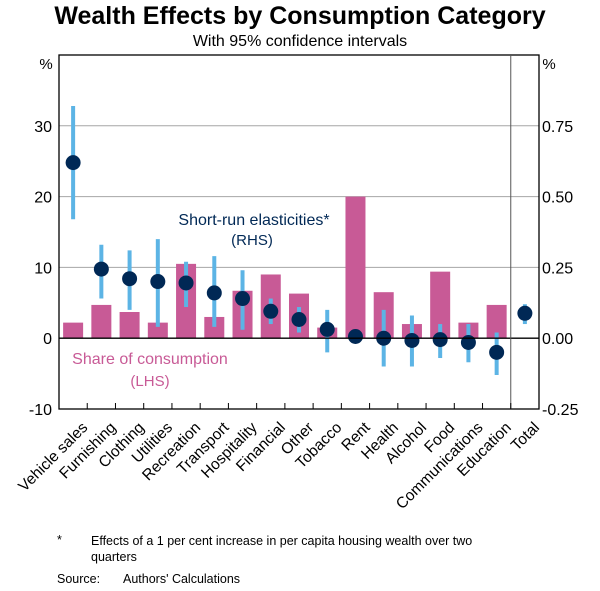 The height and width of the screenshot is (591, 600). I want to click on footnote-marker: *, so click(59, 540).